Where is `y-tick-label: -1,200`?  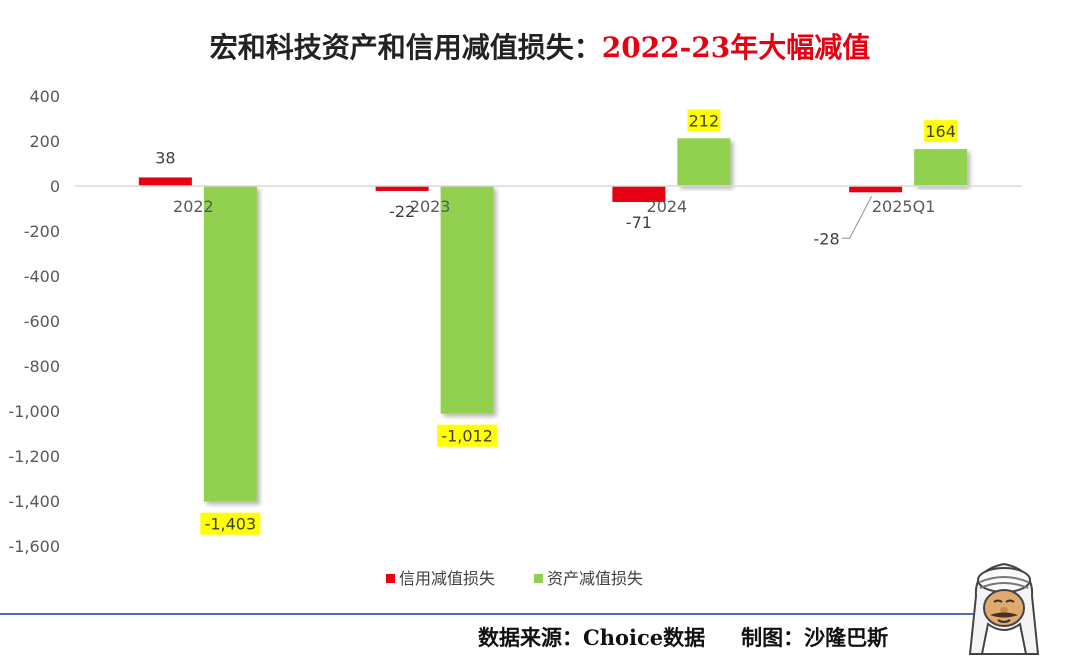 y-tick-label: -1,200 is located at coordinates (34, 456).